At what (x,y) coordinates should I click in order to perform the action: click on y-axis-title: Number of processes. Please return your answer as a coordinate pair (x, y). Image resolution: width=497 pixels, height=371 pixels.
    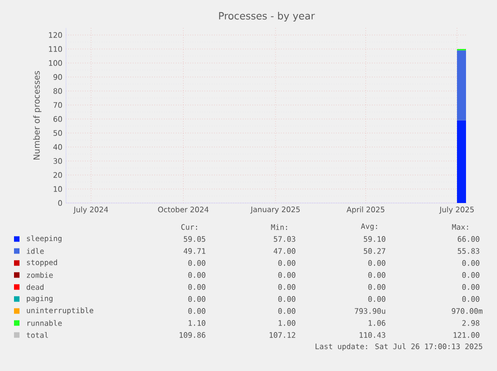
    Looking at the image, I should click on (37, 115).